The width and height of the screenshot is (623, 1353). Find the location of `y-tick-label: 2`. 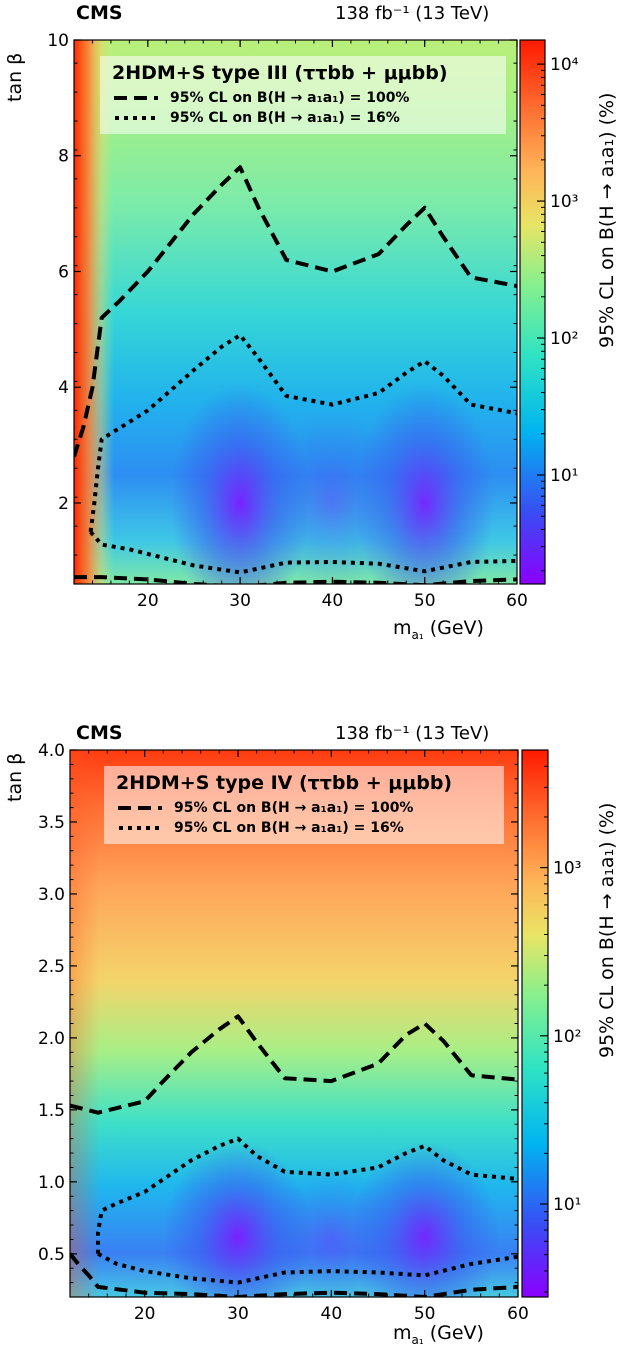

y-tick-label: 2 is located at coordinates (63, 504).